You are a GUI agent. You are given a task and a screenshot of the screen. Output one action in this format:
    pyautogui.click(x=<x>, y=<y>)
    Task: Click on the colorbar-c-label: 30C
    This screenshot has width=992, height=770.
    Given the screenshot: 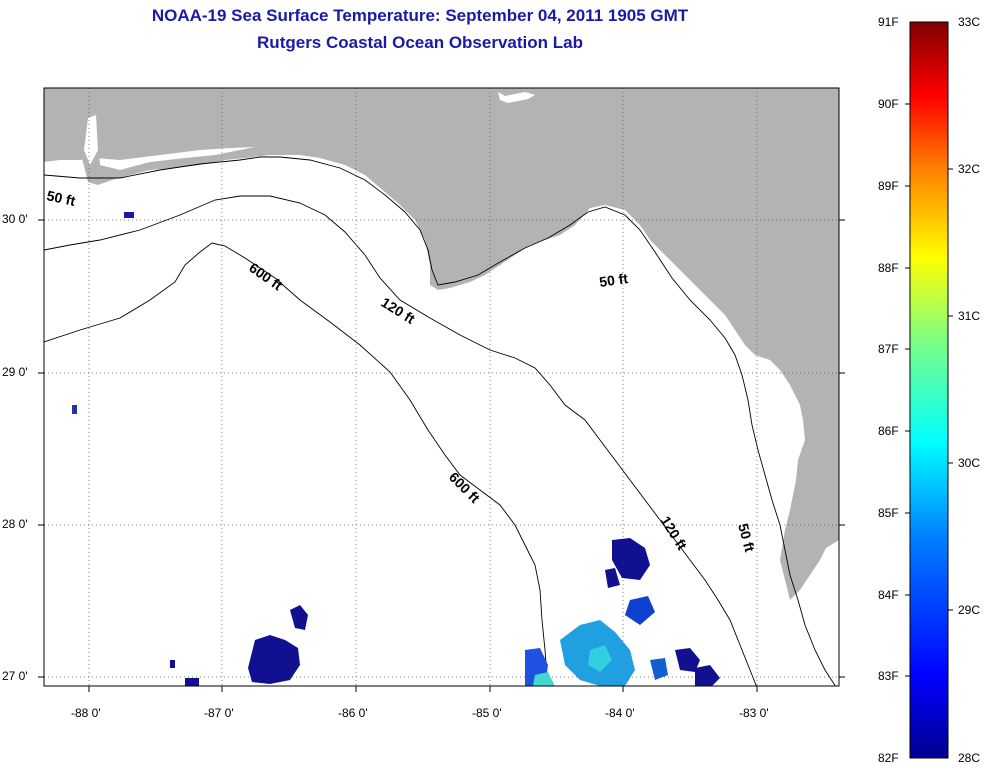 What is the action you would take?
    pyautogui.click(x=969, y=463)
    